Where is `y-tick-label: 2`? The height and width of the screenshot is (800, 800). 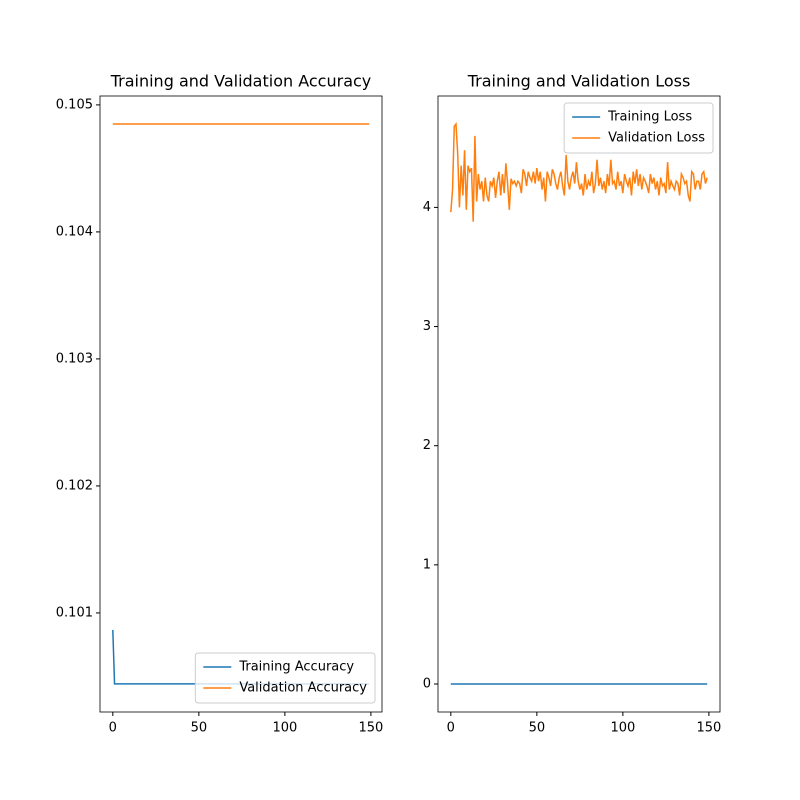
y-tick-label: 2 is located at coordinates (427, 445).